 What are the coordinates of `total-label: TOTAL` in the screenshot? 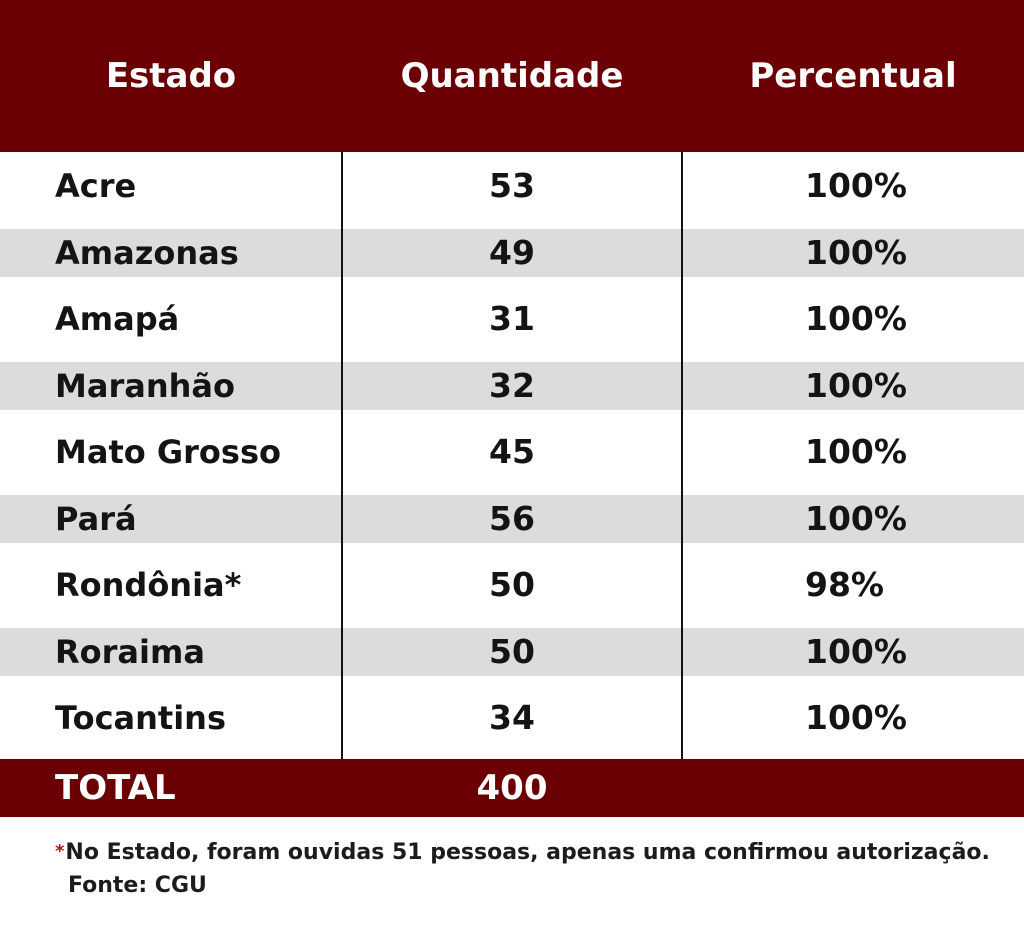 It's located at (115, 788).